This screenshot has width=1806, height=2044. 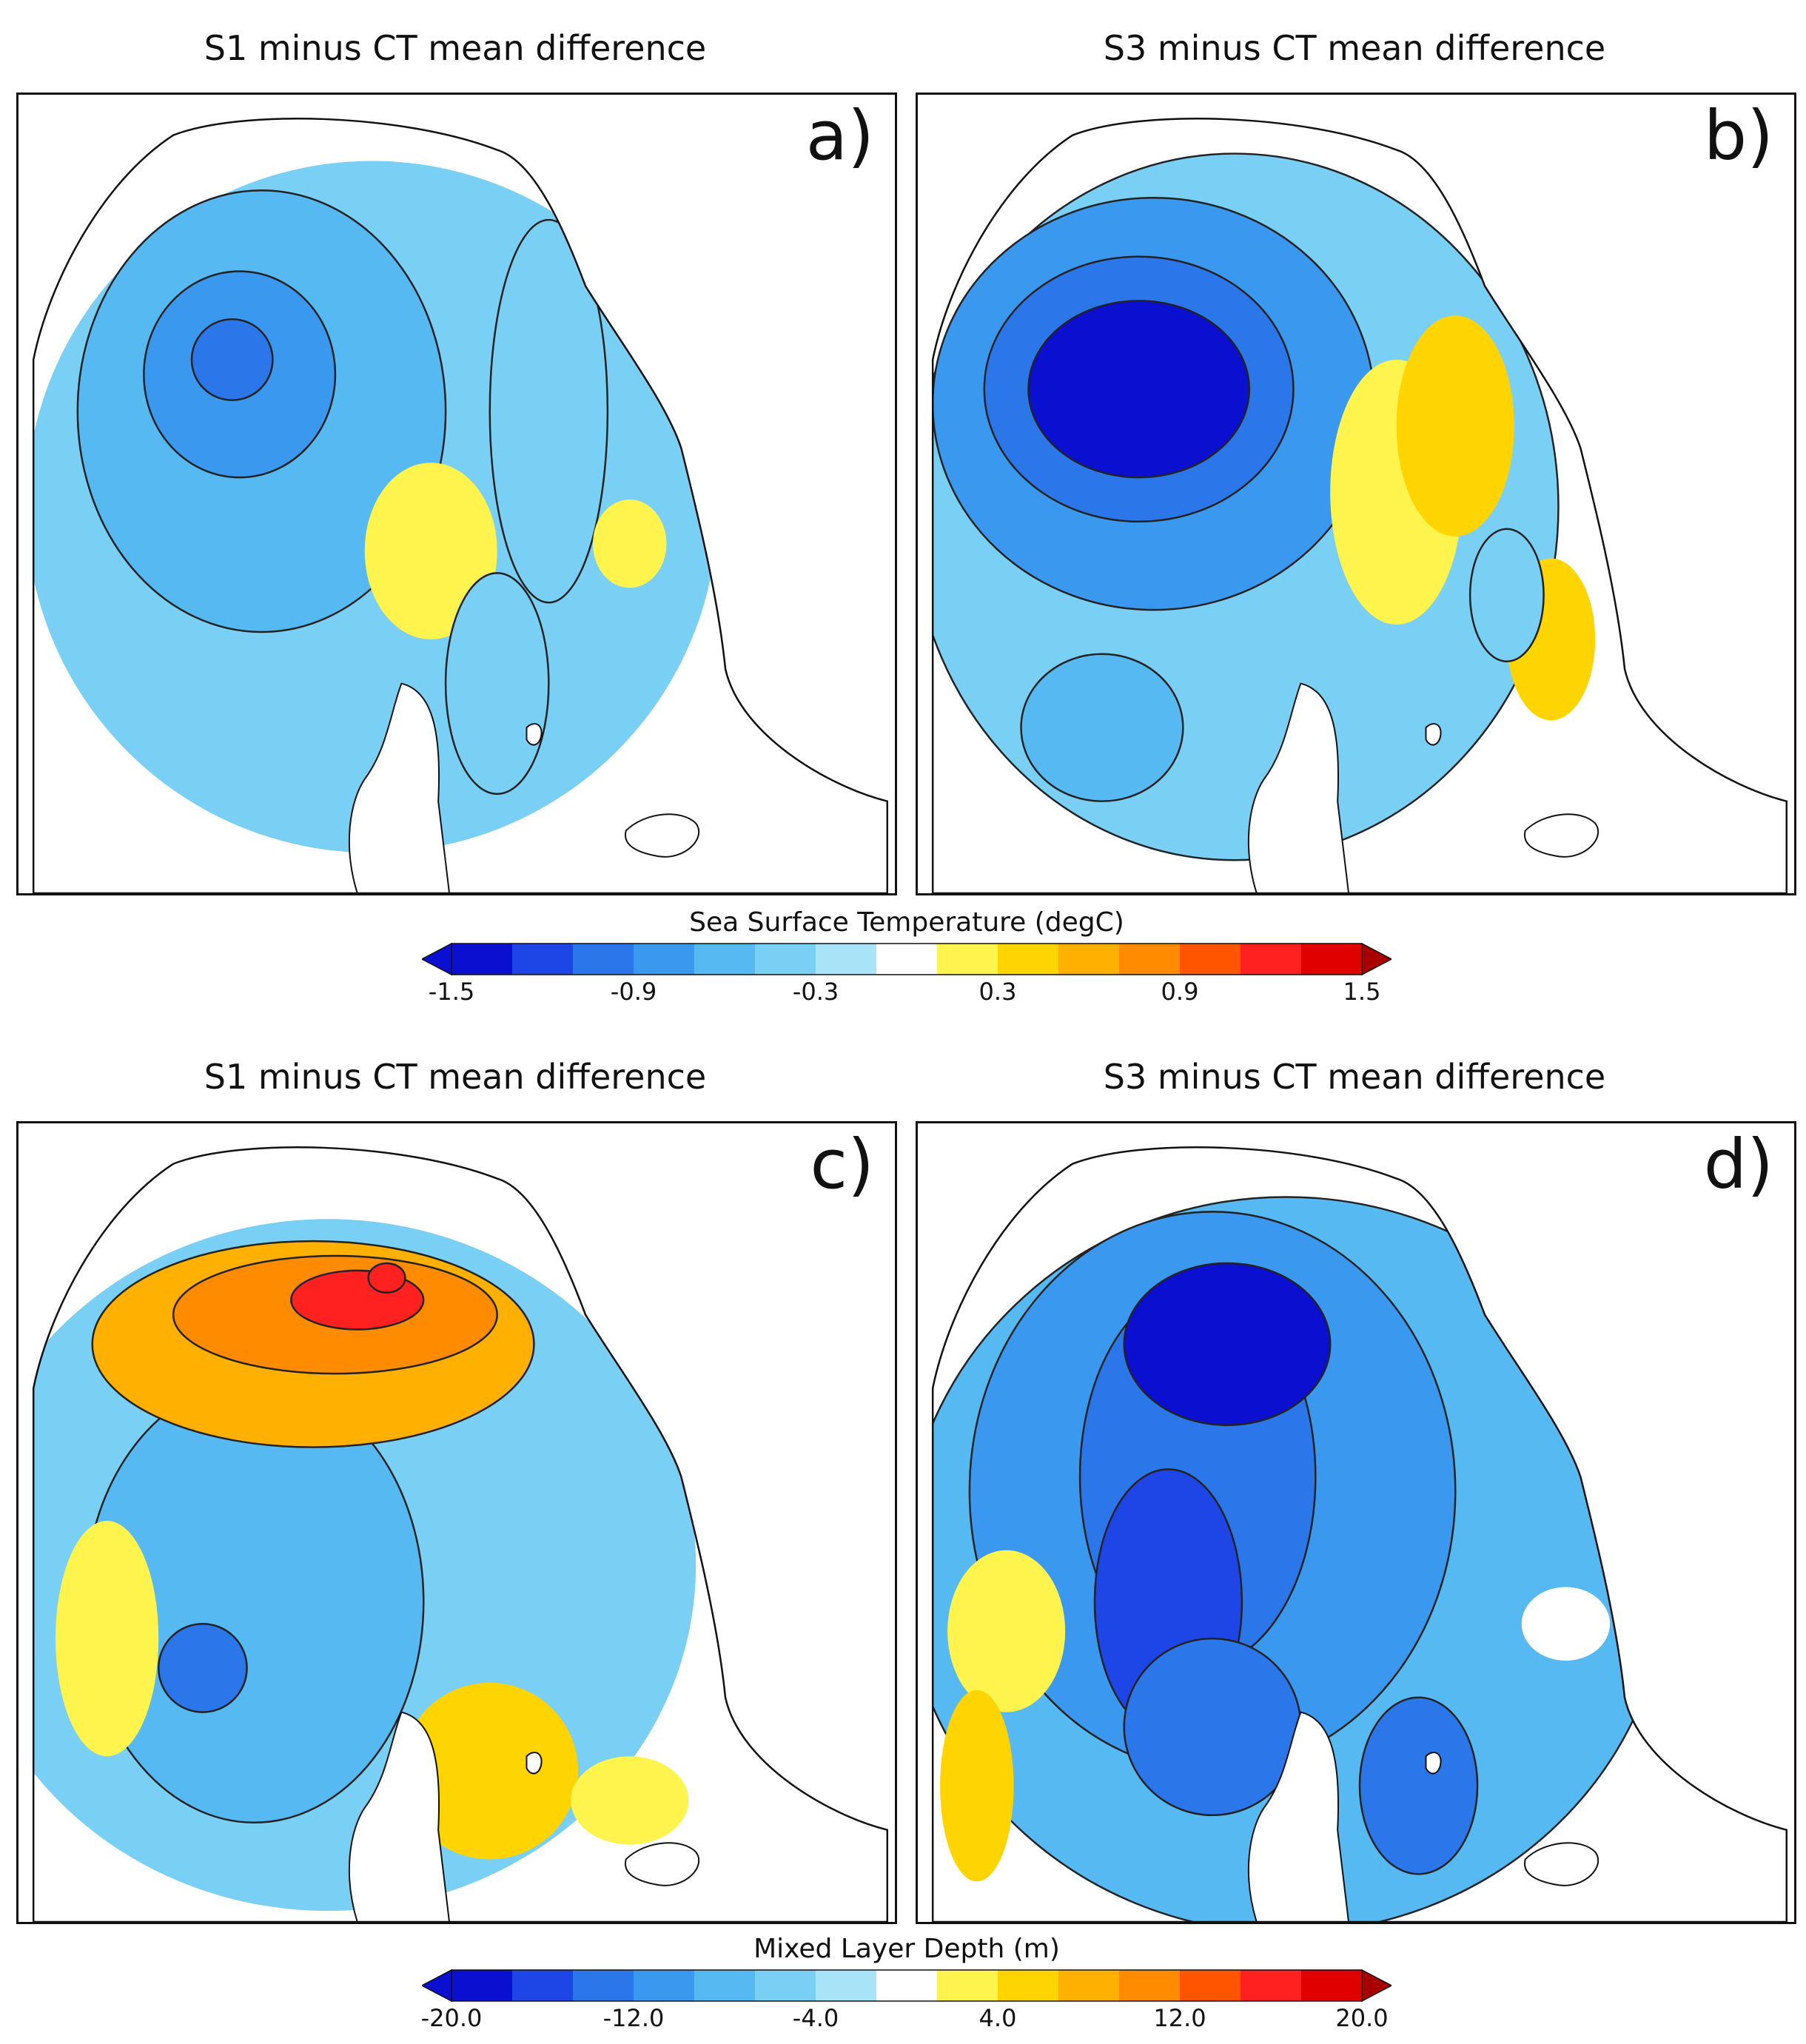 What do you see at coordinates (451, 992) in the screenshot?
I see `colorbar-tick-label: -1.5` at bounding box center [451, 992].